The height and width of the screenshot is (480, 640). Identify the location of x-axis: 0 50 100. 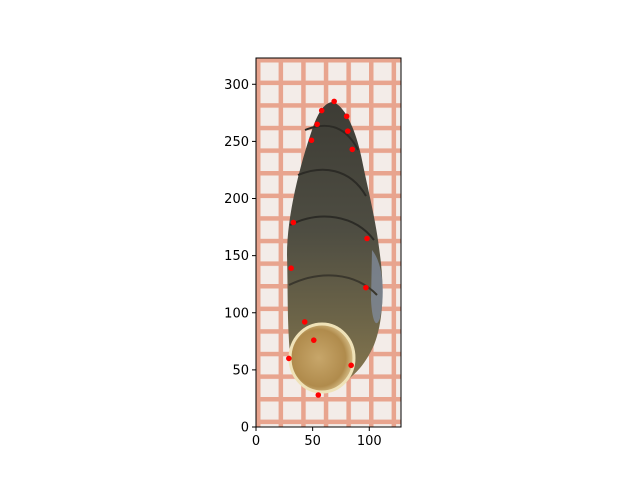
(317, 438).